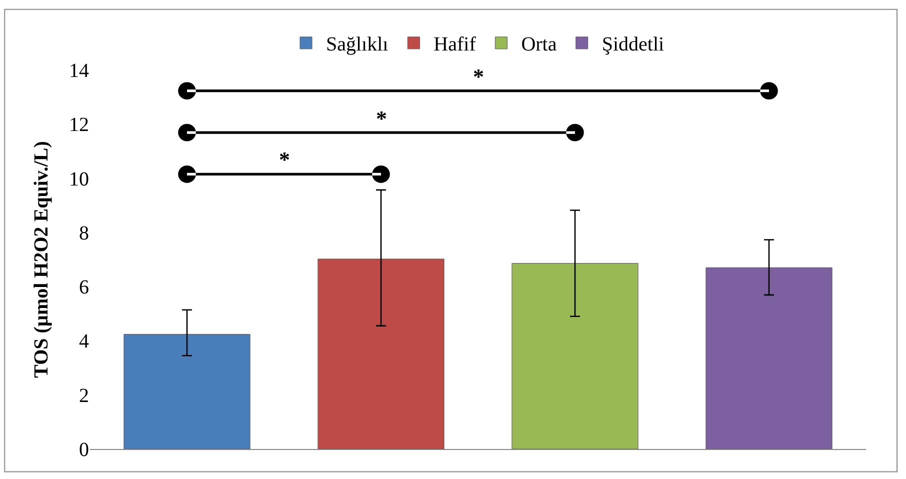  I want to click on legend-label: Sağlıklı, so click(357, 45).